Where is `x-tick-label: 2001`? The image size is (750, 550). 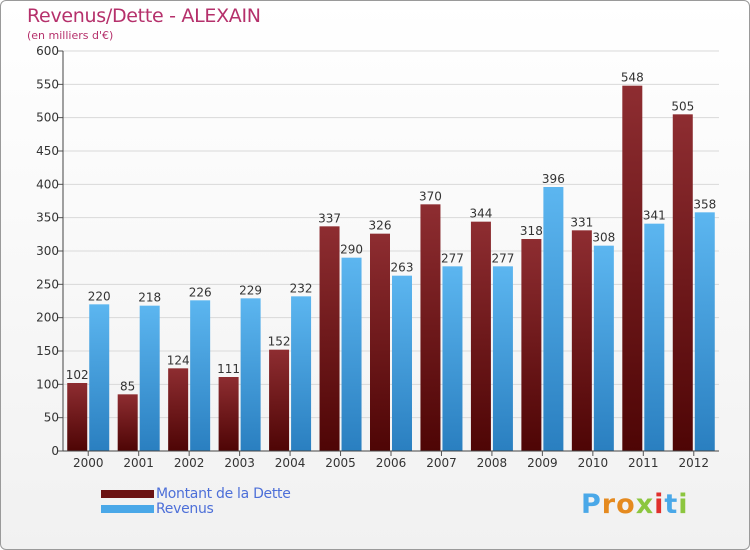 x-tick-label: 2001 is located at coordinates (138, 463).